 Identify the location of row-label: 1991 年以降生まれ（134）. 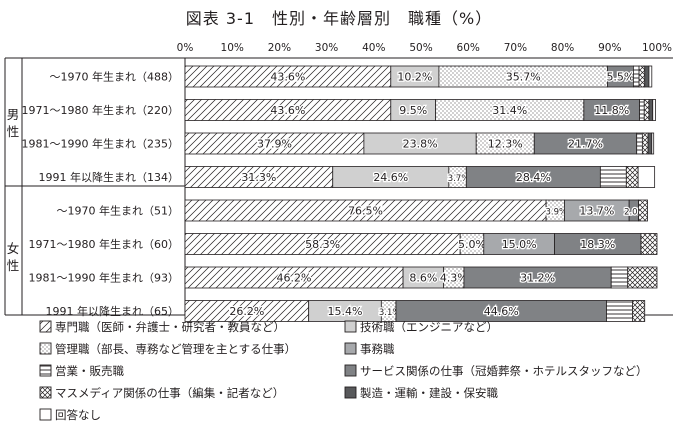
(109, 177).